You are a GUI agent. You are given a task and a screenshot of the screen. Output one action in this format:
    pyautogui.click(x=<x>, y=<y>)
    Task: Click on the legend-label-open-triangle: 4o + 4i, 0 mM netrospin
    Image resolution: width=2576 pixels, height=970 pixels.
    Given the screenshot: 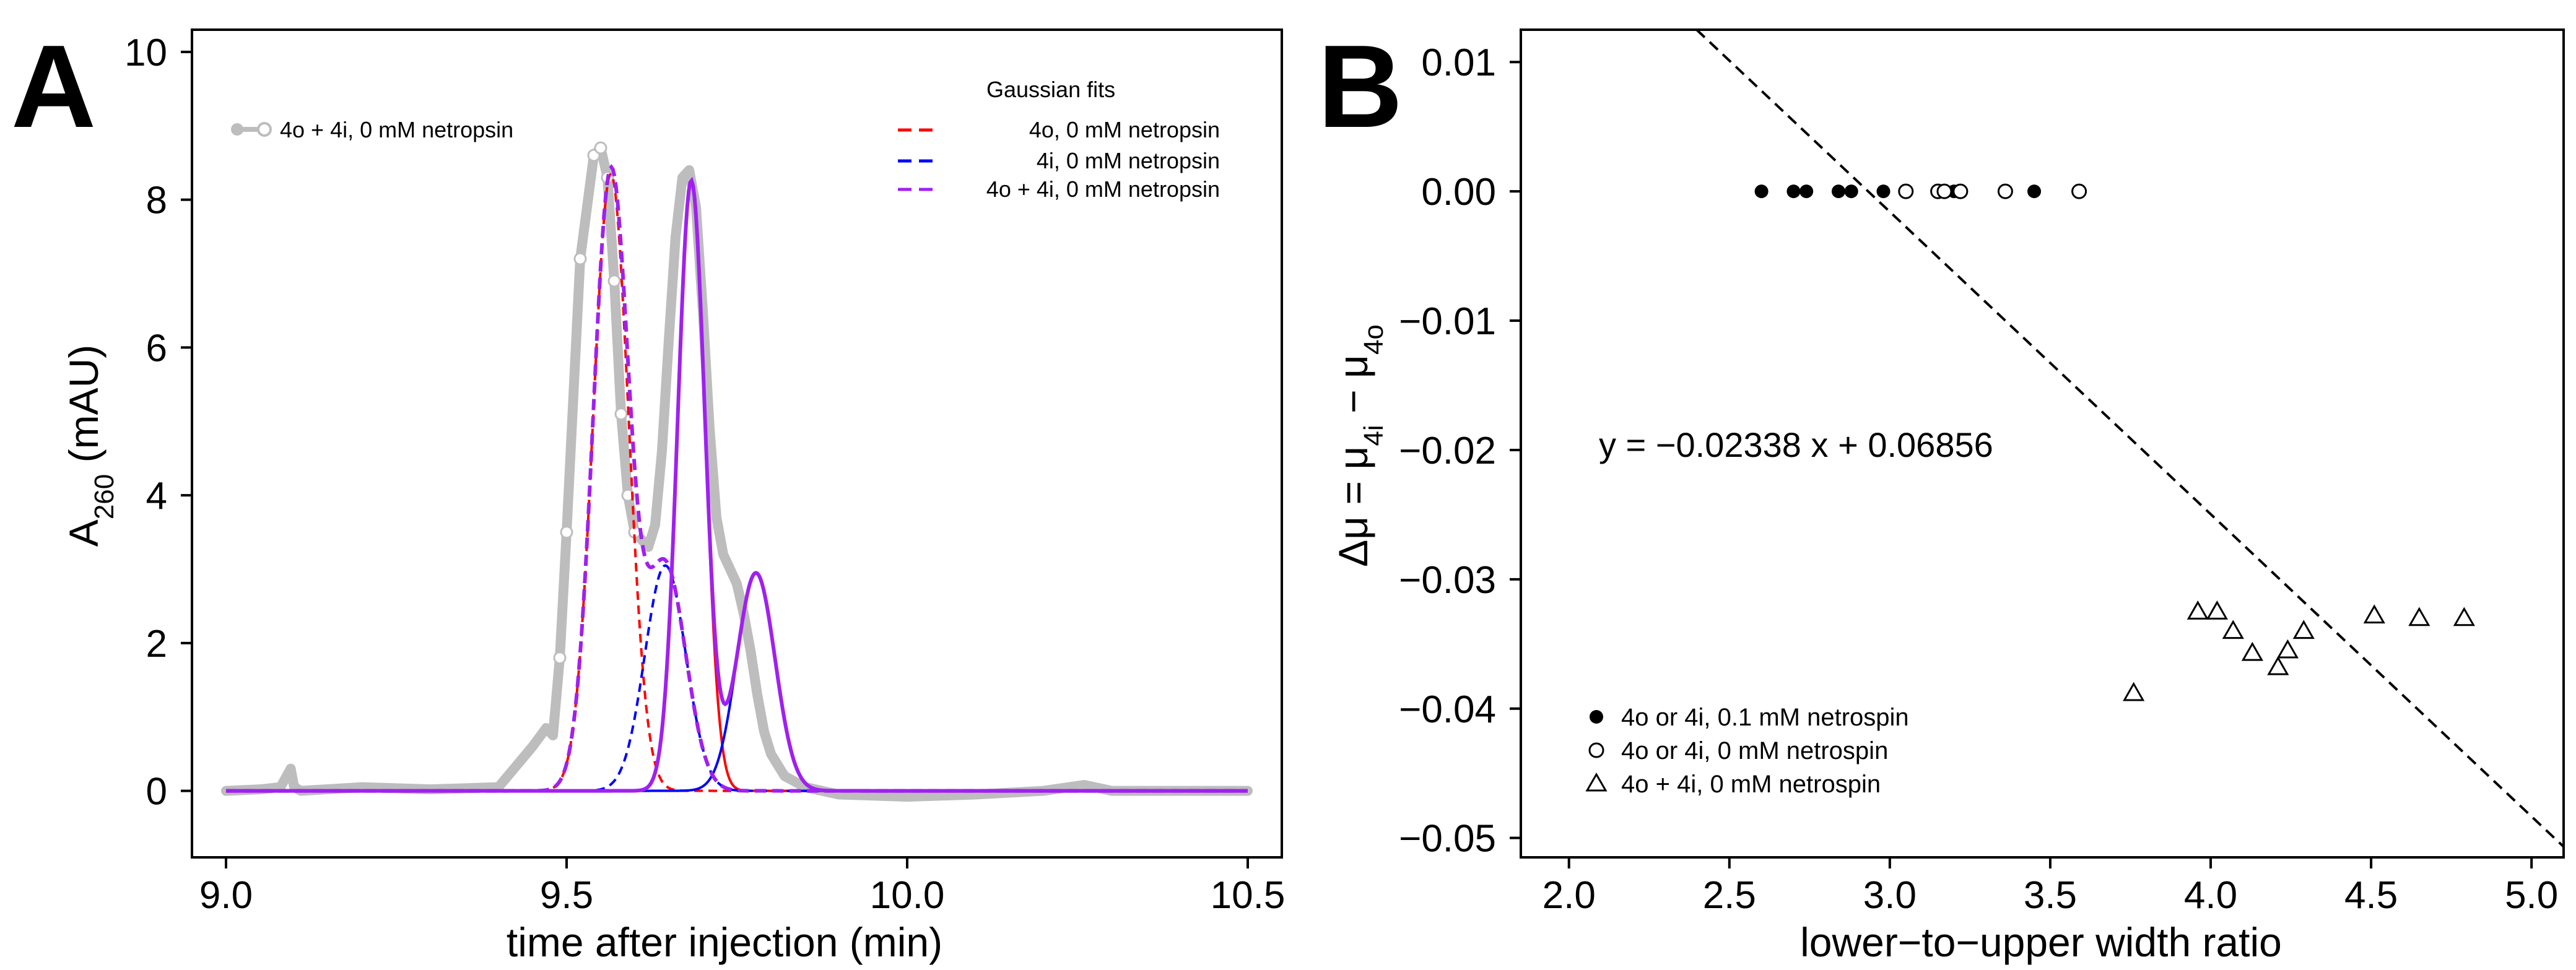 What is the action you would take?
    pyautogui.click(x=1751, y=785)
    